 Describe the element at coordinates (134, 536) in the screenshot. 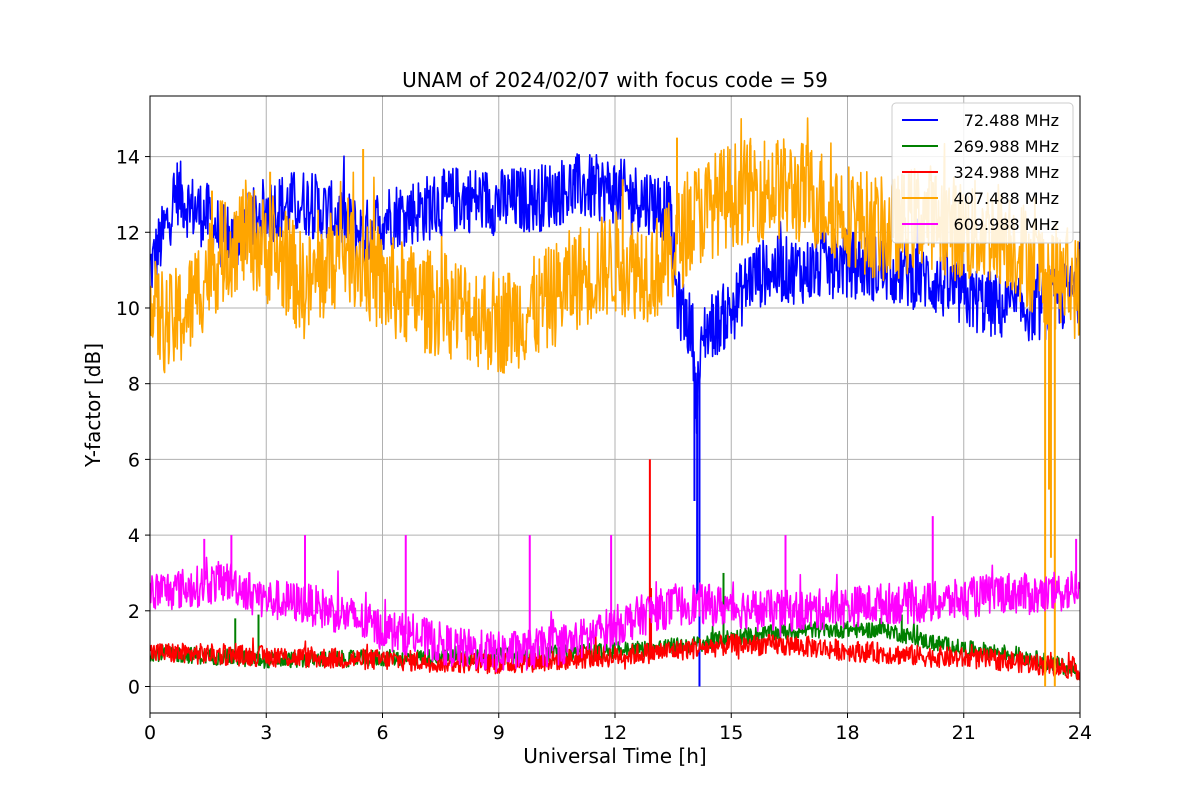

I see `y-tick-label: 4` at that location.